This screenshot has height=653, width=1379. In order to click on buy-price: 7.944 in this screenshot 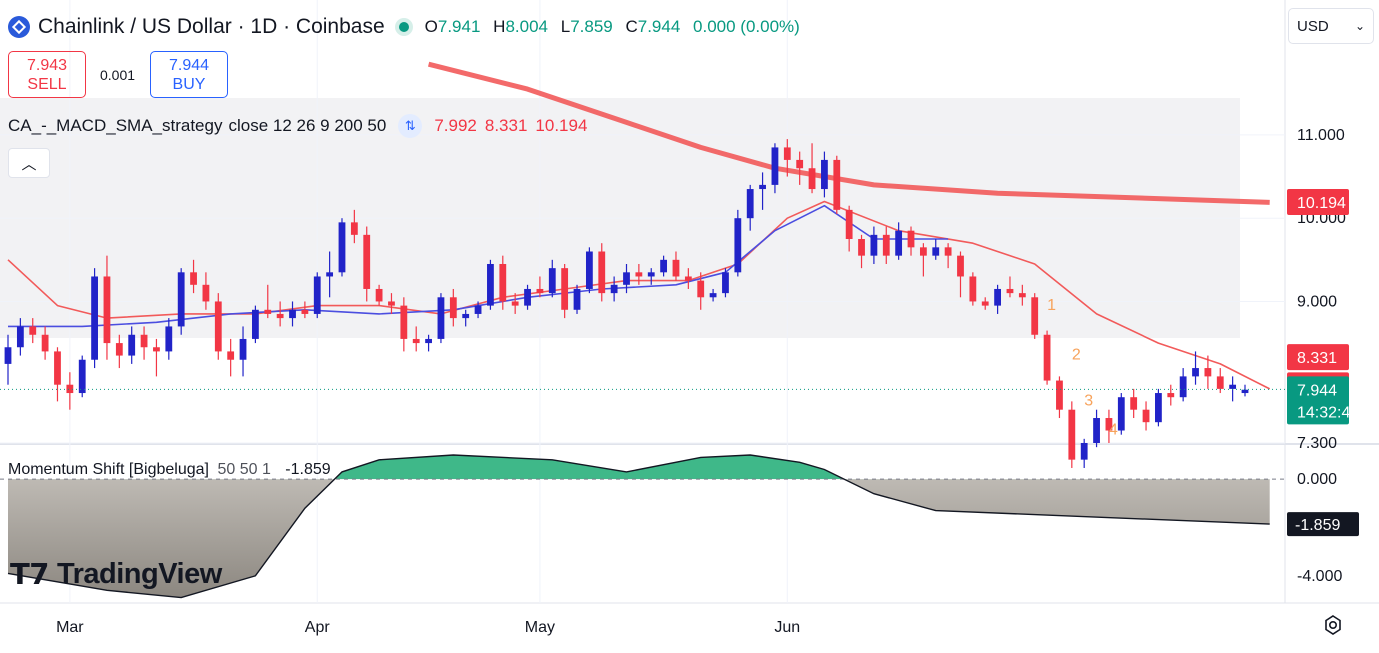, I will do `click(189, 65)`.